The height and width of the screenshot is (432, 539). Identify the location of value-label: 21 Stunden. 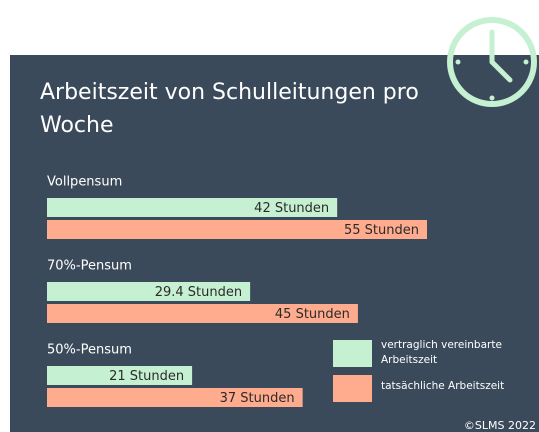
(146, 376).